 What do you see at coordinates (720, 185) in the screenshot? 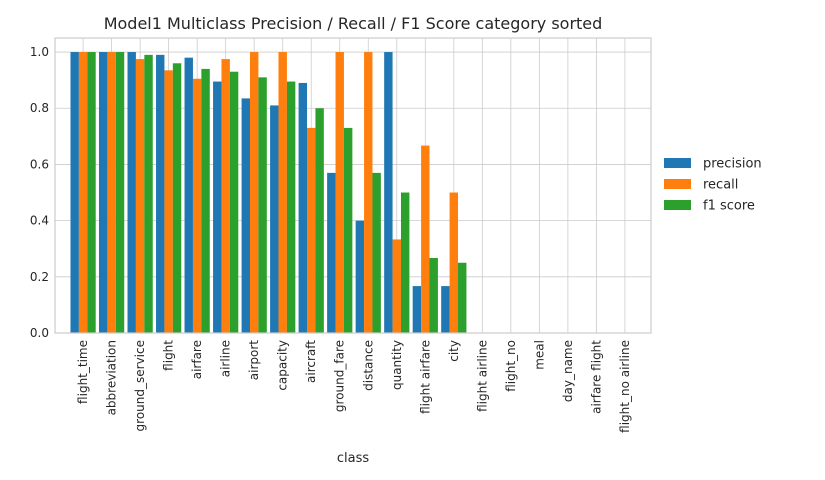
I see `legend-label: recall` at bounding box center [720, 185].